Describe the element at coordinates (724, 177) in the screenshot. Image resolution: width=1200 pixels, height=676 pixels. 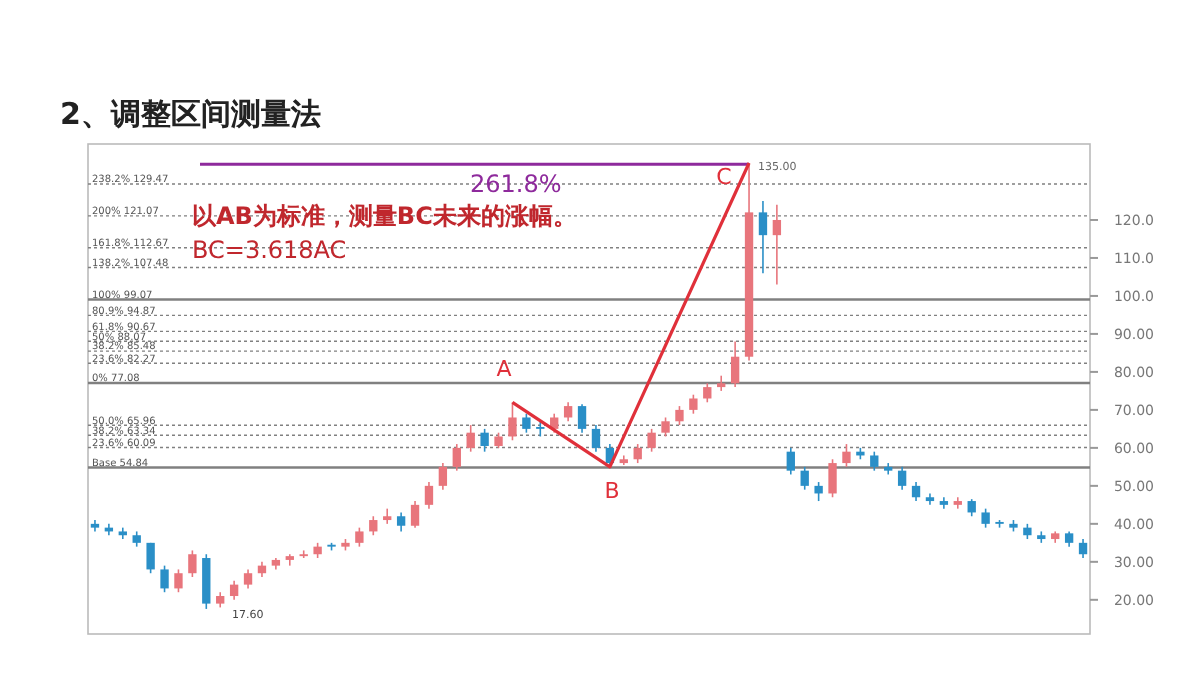
I see `annotation: C` at that location.